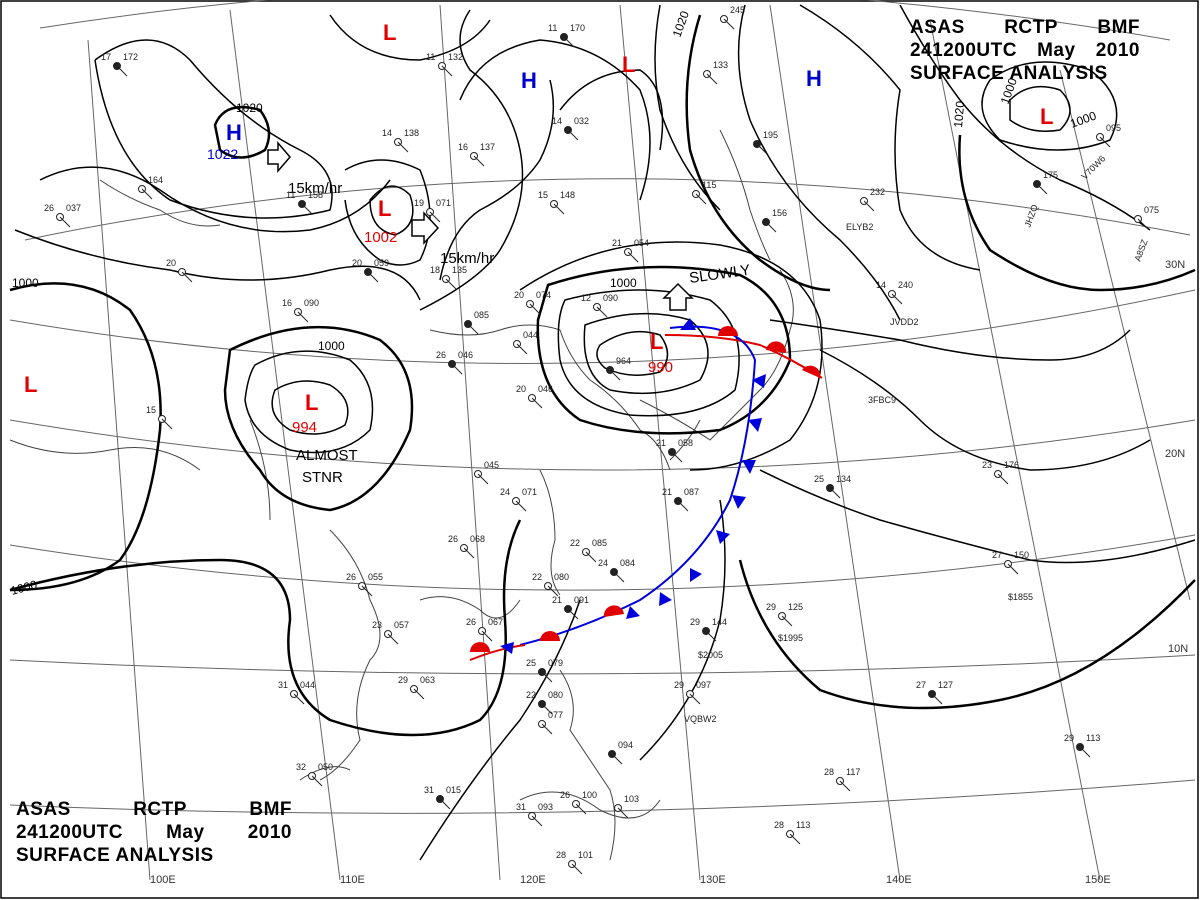 This screenshot has height=900, width=1200. Describe the element at coordinates (381, 263) in the screenshot. I see `station-pressure: 059` at that location.